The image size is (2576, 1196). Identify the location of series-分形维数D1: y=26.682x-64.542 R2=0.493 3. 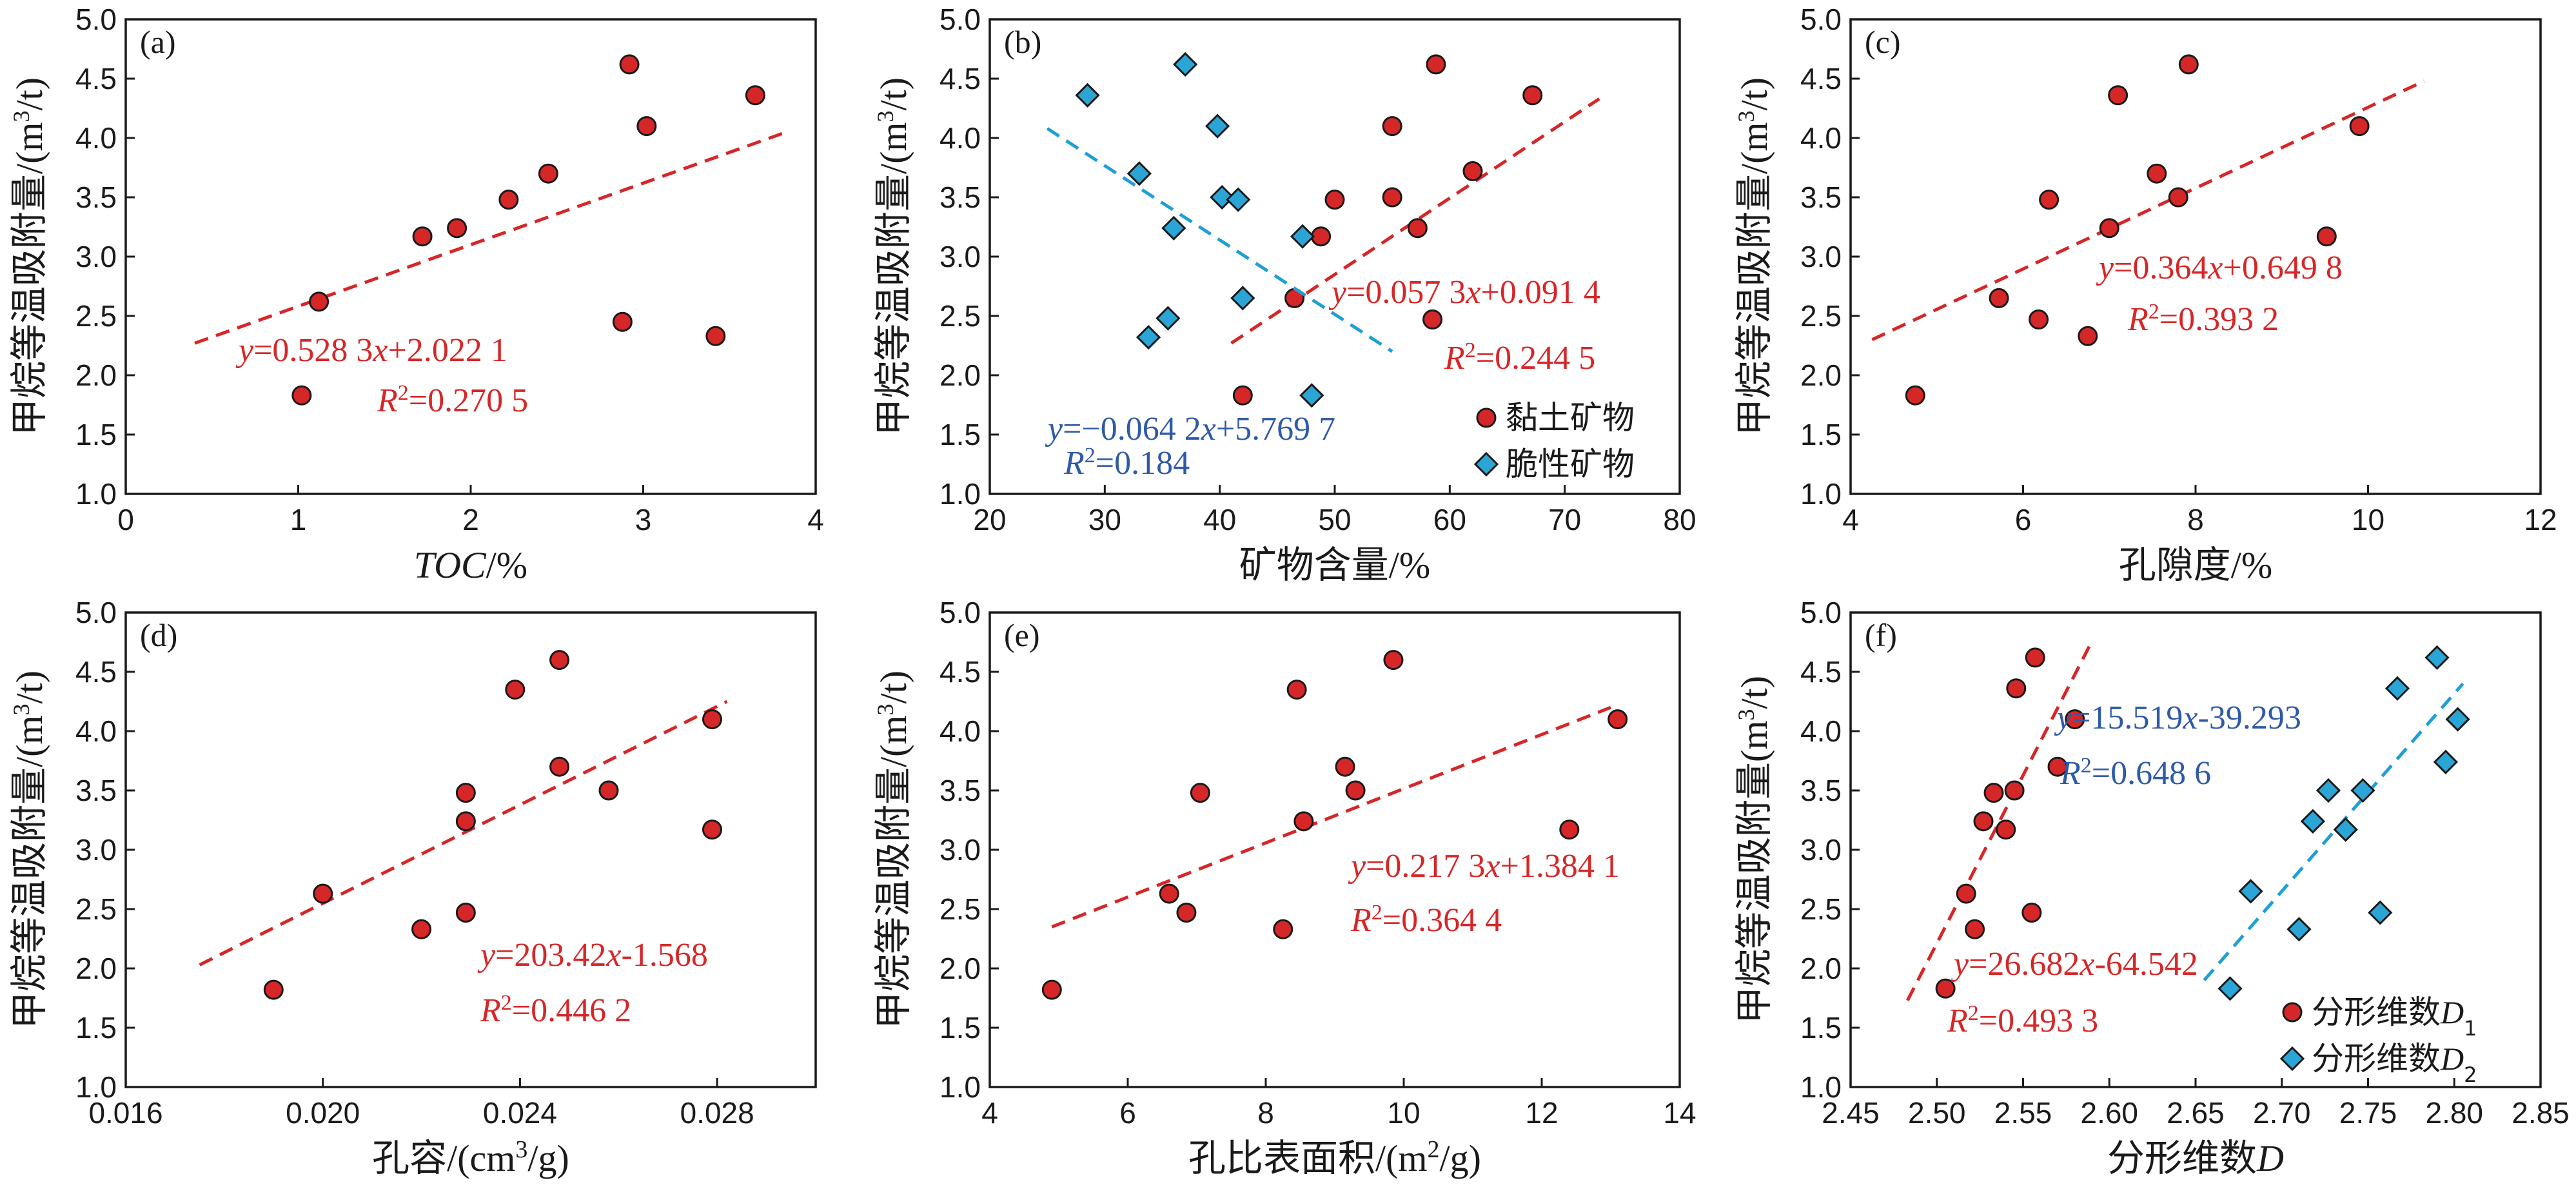
(2052, 839).